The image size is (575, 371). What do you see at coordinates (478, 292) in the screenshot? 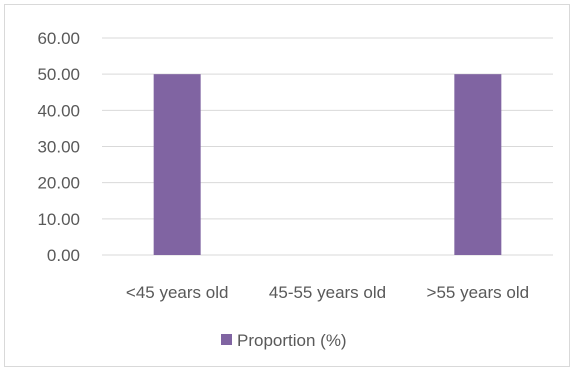
I see `x-tick-label: >55 years old` at bounding box center [478, 292].